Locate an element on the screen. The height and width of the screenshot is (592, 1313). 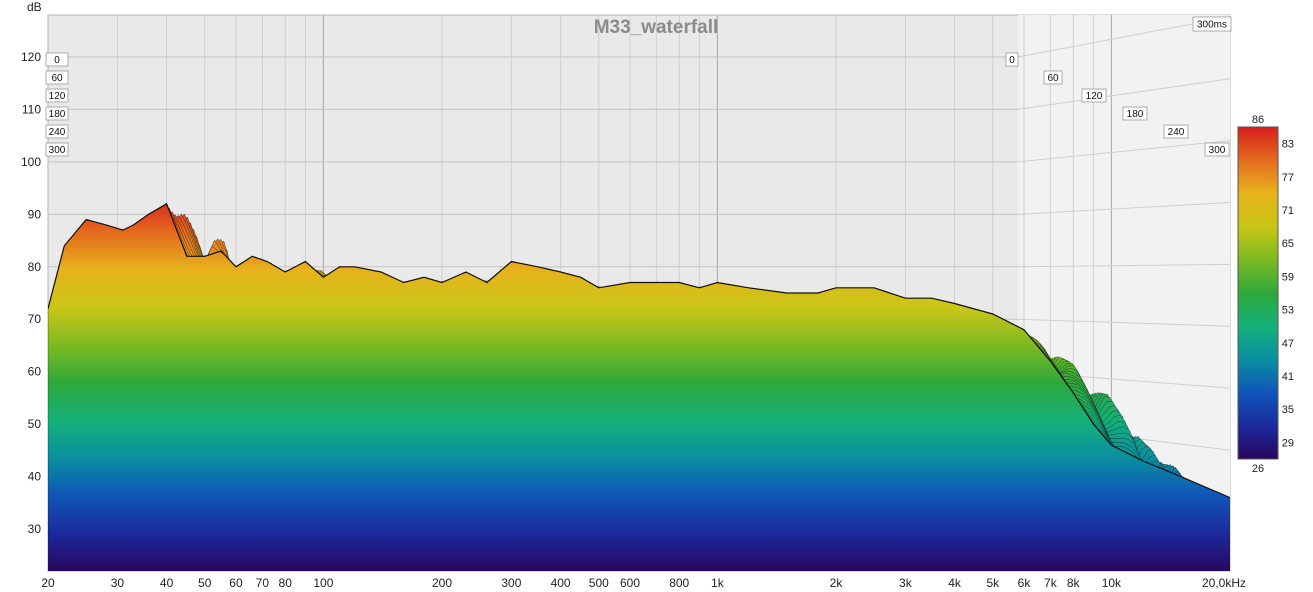
x-tick-label: 100 is located at coordinates (323, 583).